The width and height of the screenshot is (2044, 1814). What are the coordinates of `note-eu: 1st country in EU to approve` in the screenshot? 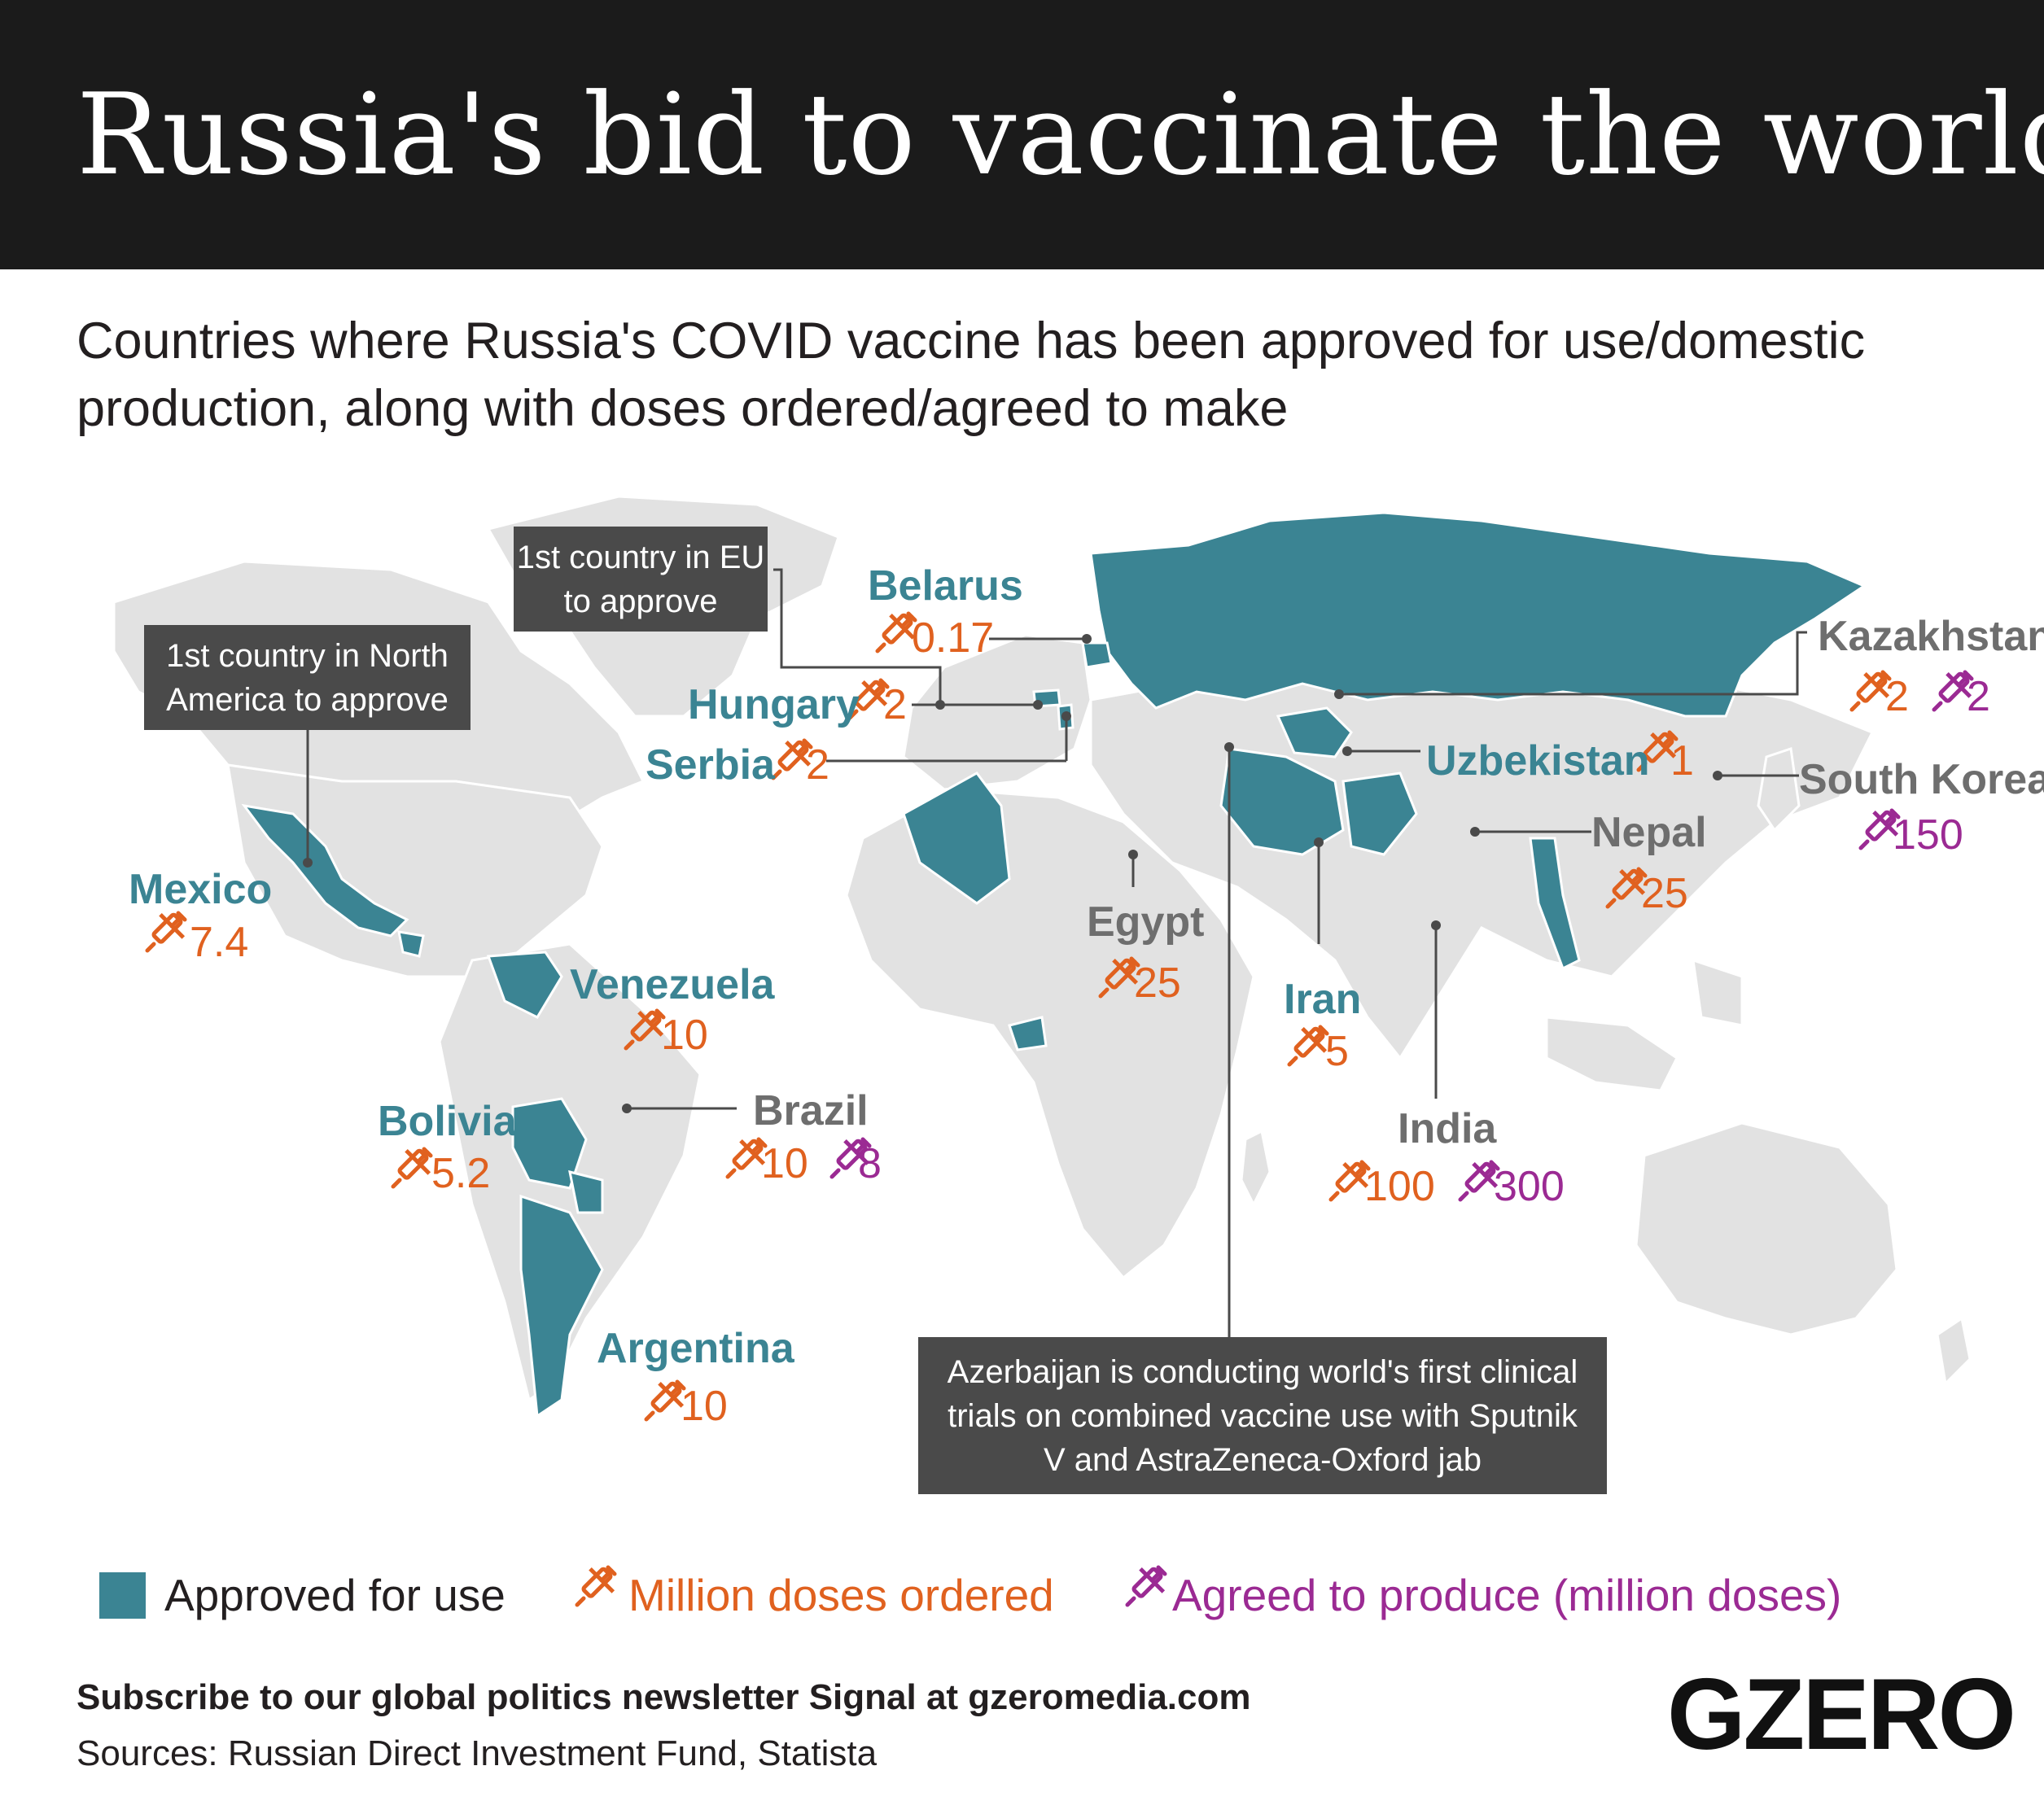 It's located at (641, 579).